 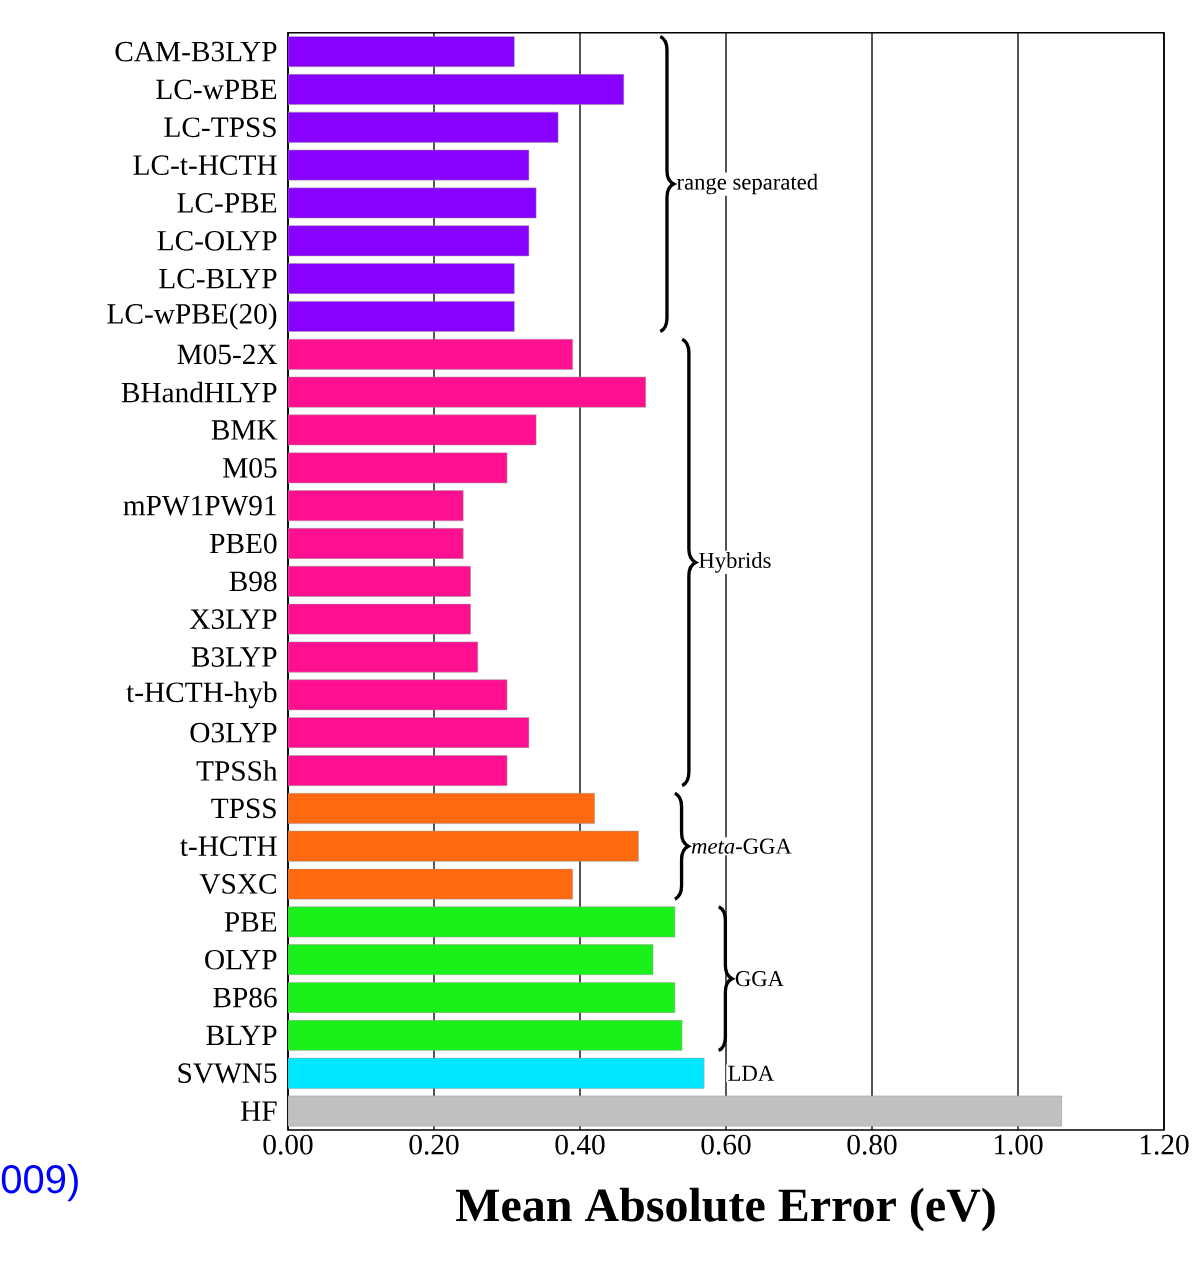 I want to click on annotation: GGA, so click(x=759, y=979).